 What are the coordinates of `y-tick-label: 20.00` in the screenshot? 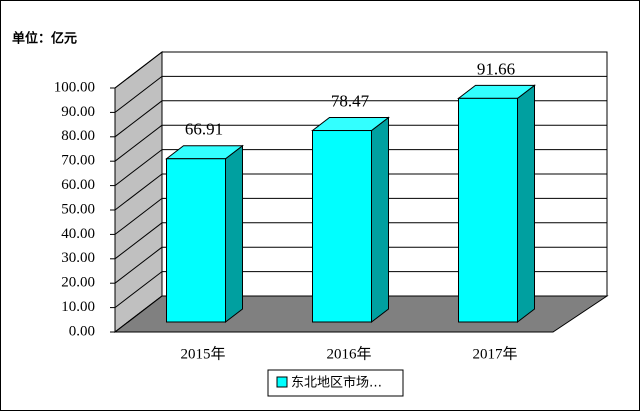 It's located at (78, 283).